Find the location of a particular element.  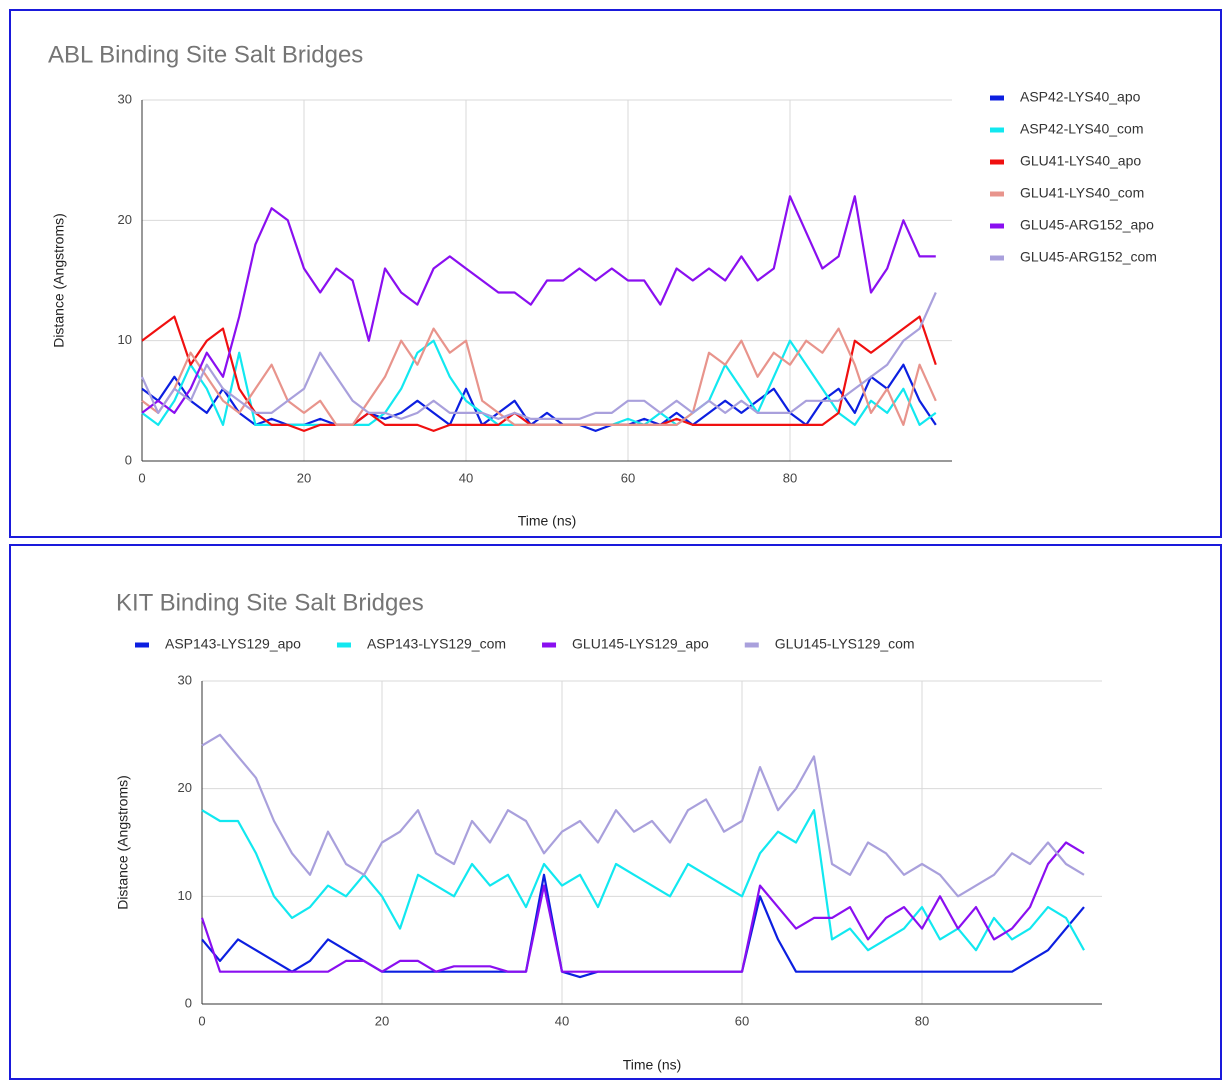

legend-label: ASP42-LYS40_apo is located at coordinates (1080, 97).